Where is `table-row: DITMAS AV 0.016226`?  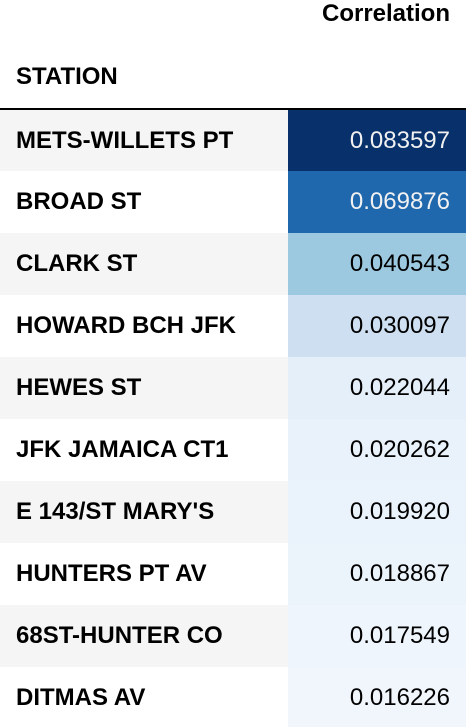 table-row: DITMAS AV 0.016226 is located at coordinates (233, 697).